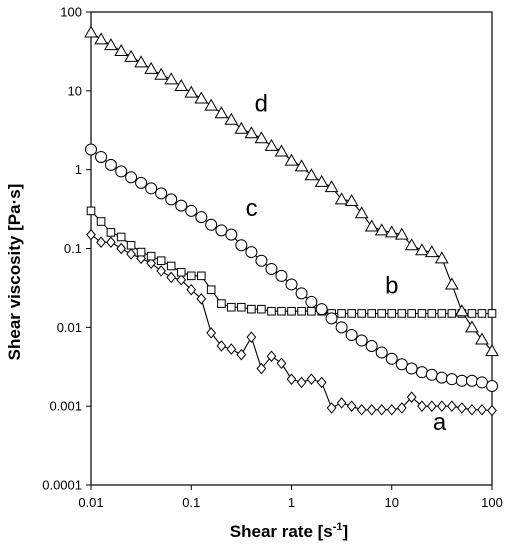  What do you see at coordinates (289, 531) in the screenshot?
I see `x-axis-title: Shear rate [s-1]` at bounding box center [289, 531].